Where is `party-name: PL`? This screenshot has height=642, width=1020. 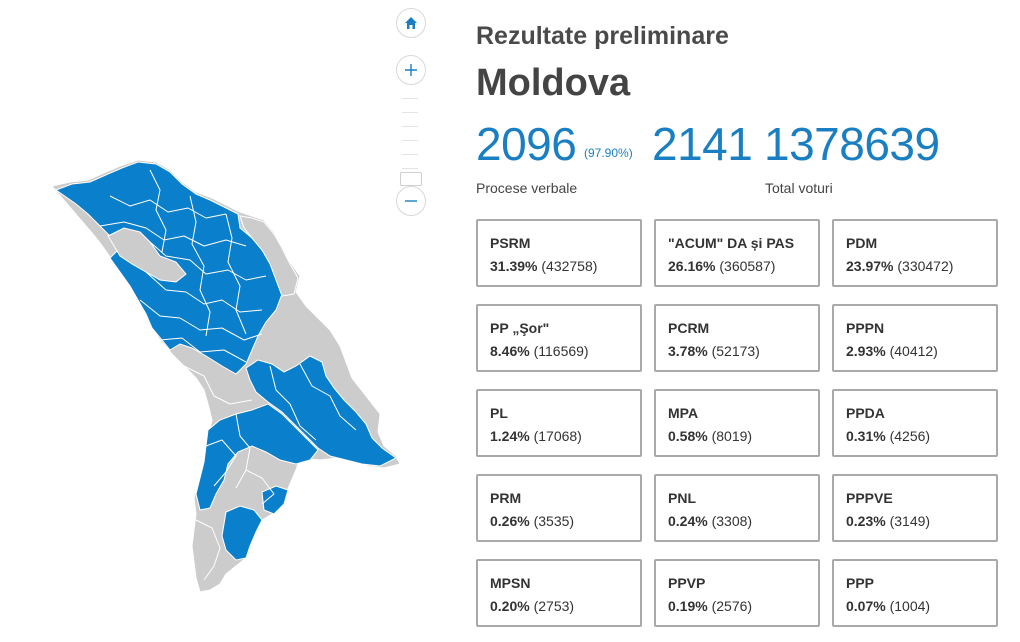
party-name: PL is located at coordinates (499, 413).